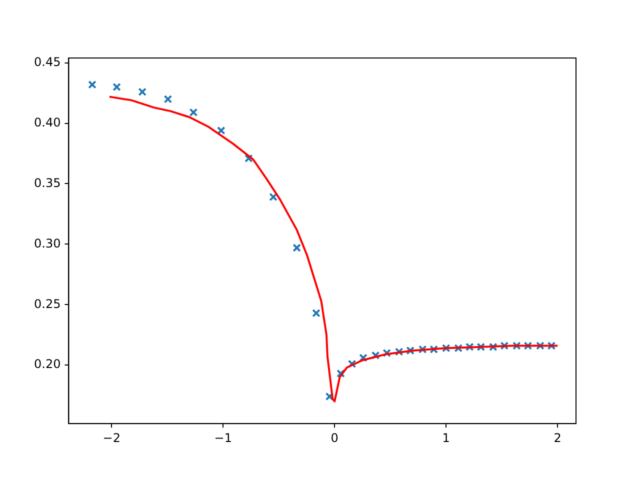 The image size is (640, 480). Describe the element at coordinates (558, 437) in the screenshot. I see `x-tick-label: 2` at that location.